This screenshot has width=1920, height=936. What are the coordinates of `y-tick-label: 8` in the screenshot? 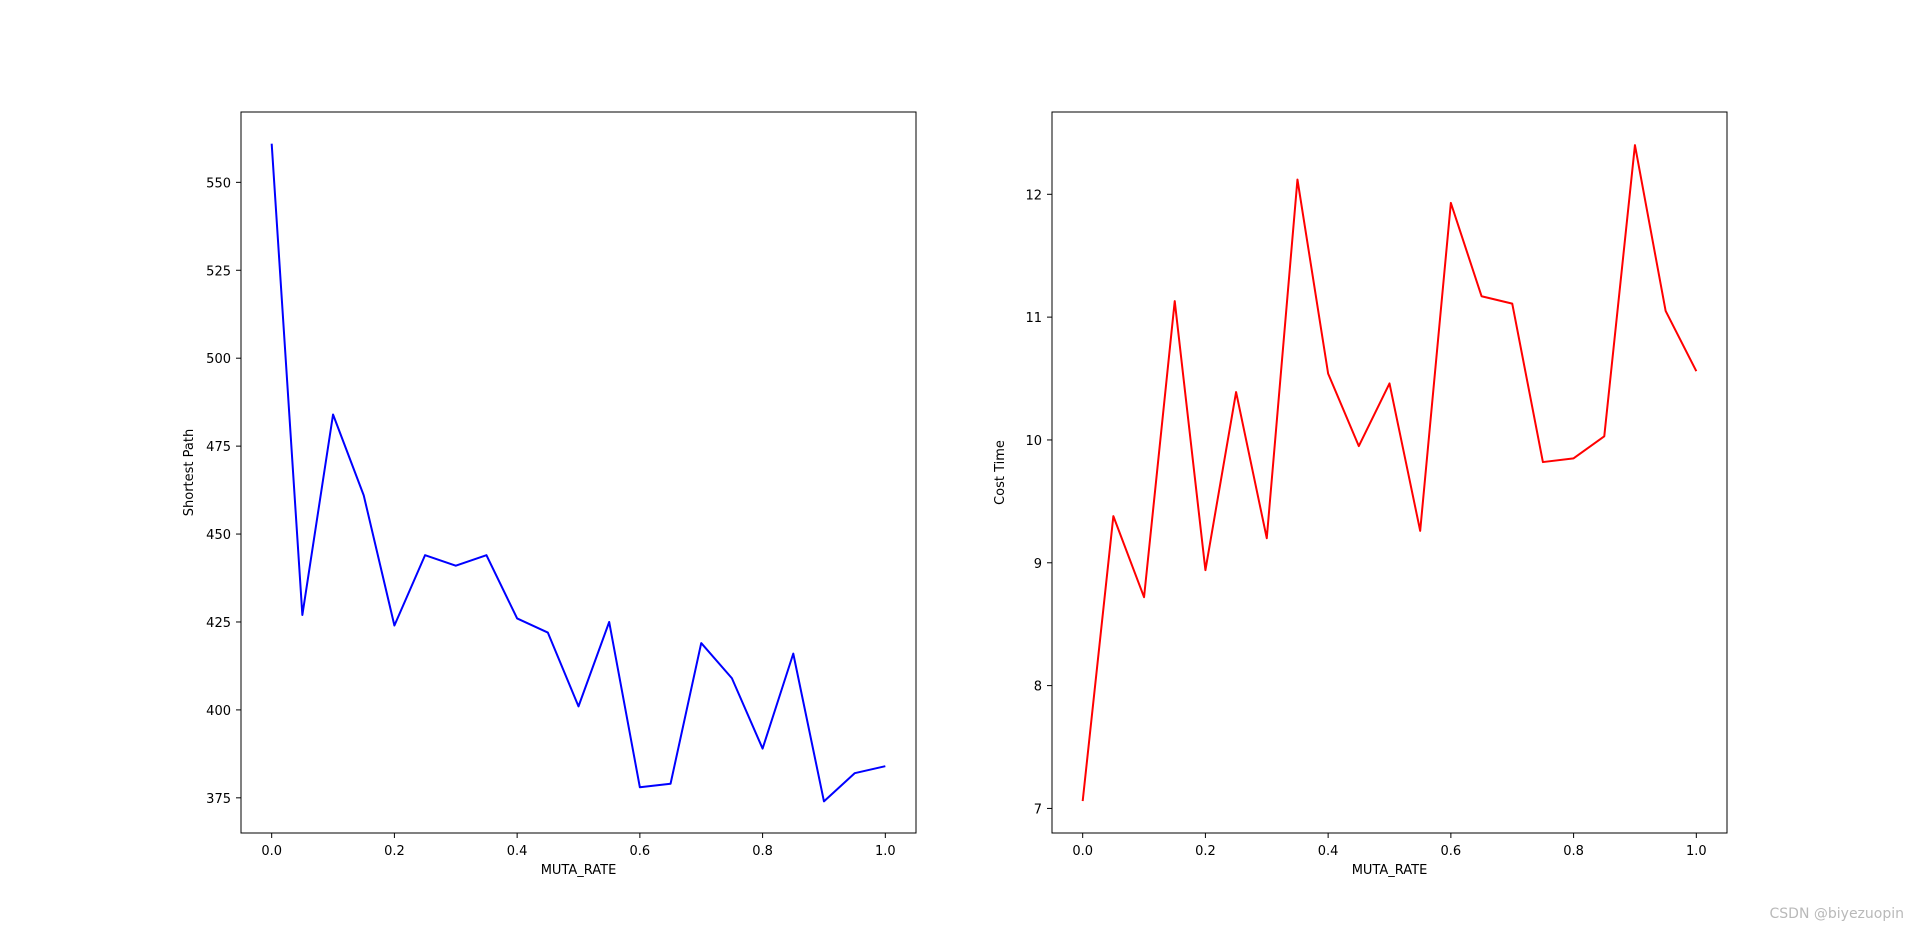 It's located at (1038, 687).